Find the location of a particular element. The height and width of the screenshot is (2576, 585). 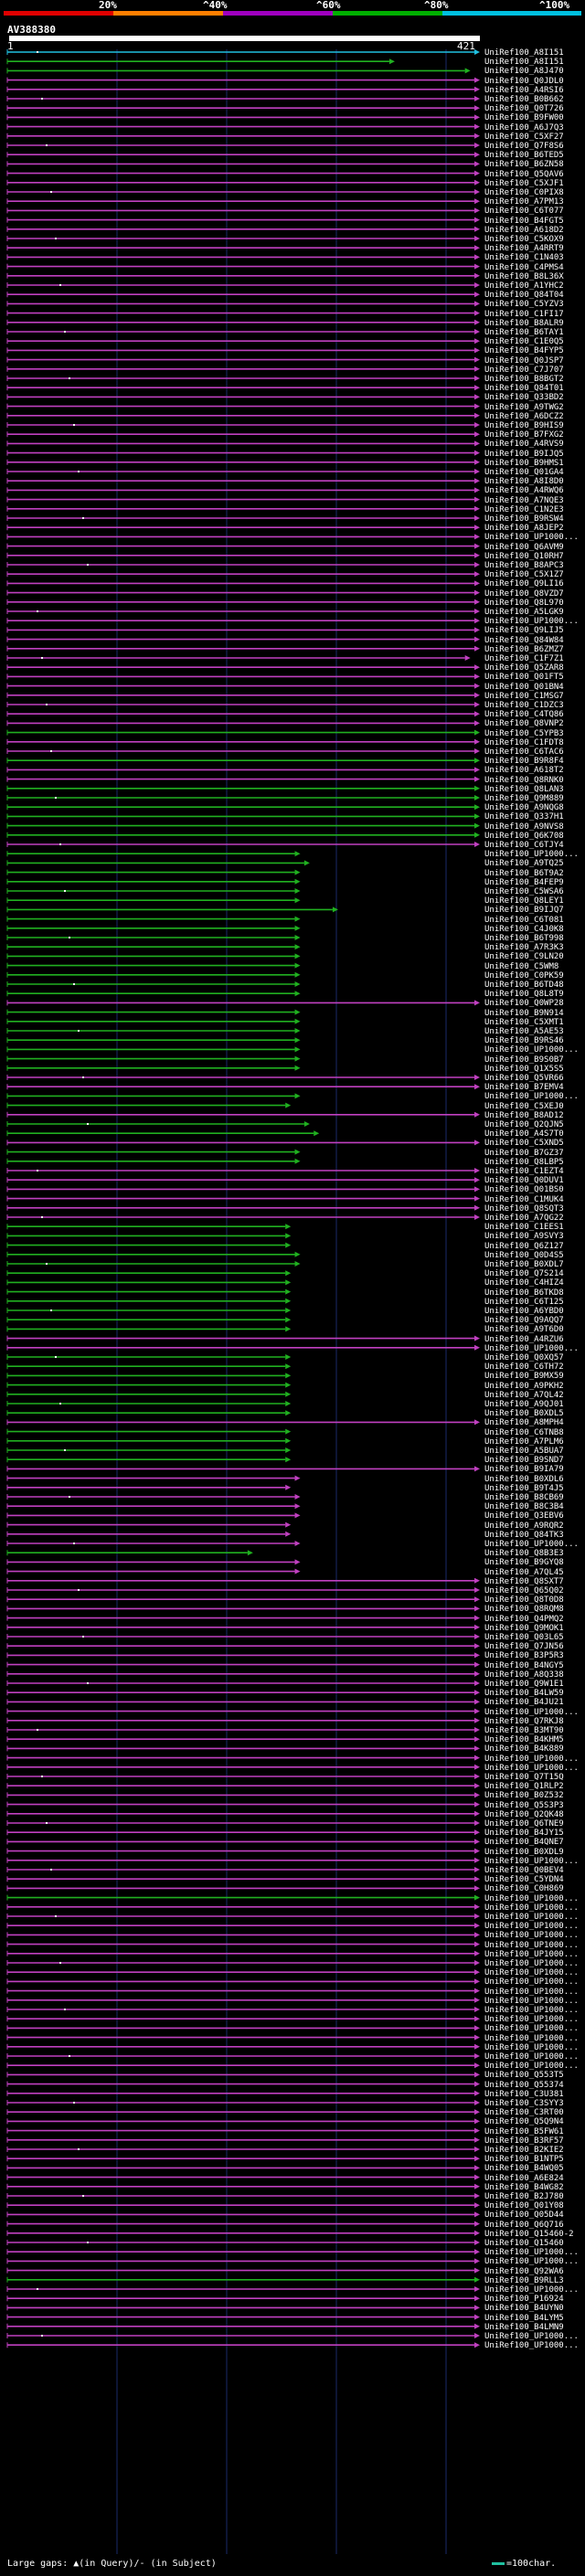

hit-label: UniRef100_A6E824 is located at coordinates (524, 2178).